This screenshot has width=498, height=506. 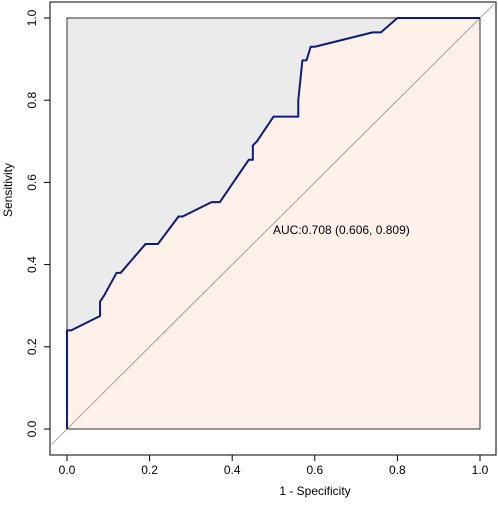 I want to click on y-tick-label: 0.8, so click(x=32, y=100).